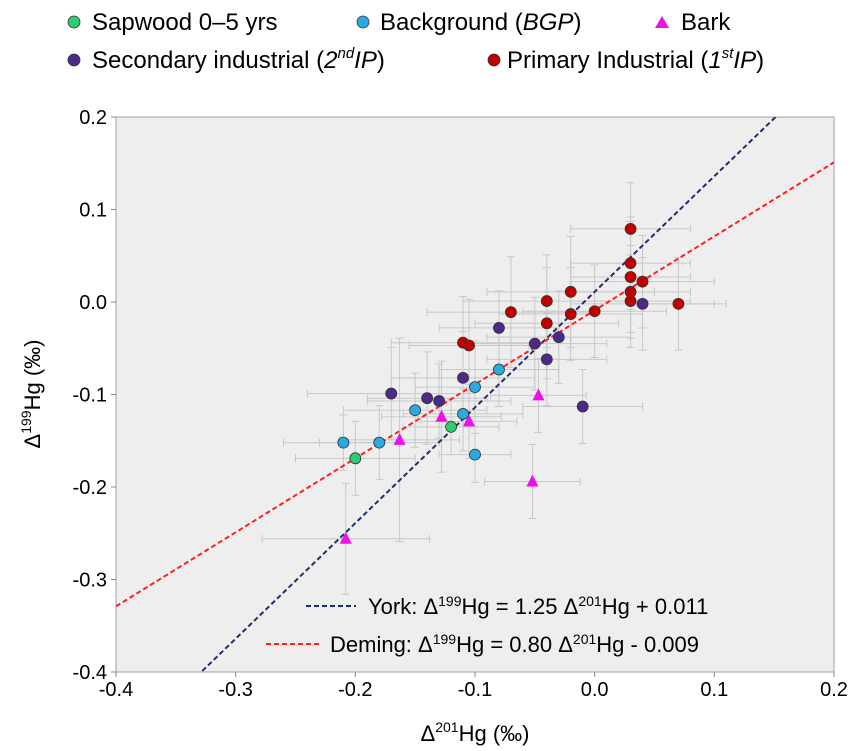 The width and height of the screenshot is (854, 751). I want to click on legend-label-secondary: Secondary industrial (2ndIP), so click(238, 59).